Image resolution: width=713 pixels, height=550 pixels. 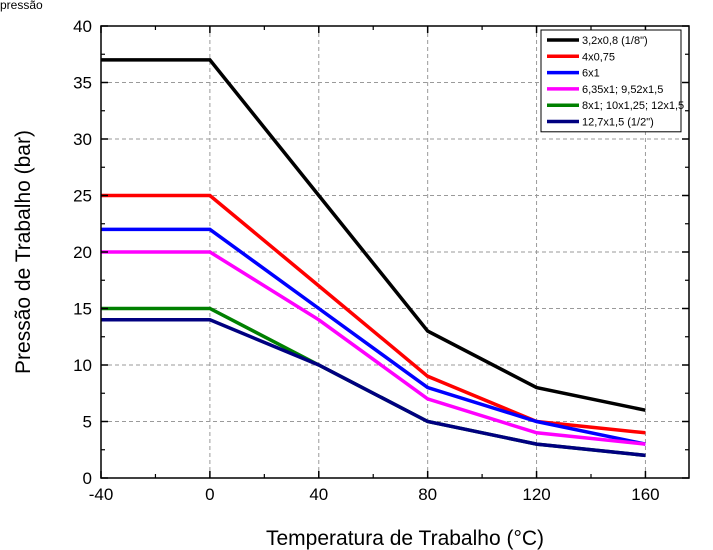 What do you see at coordinates (82, 365) in the screenshot?
I see `y-tick-label: 10` at bounding box center [82, 365].